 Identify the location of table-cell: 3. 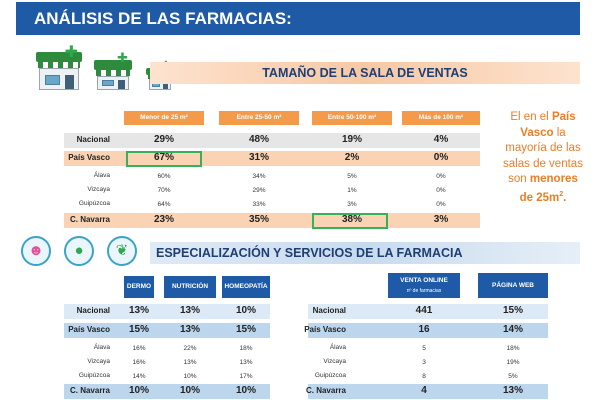
(424, 362).